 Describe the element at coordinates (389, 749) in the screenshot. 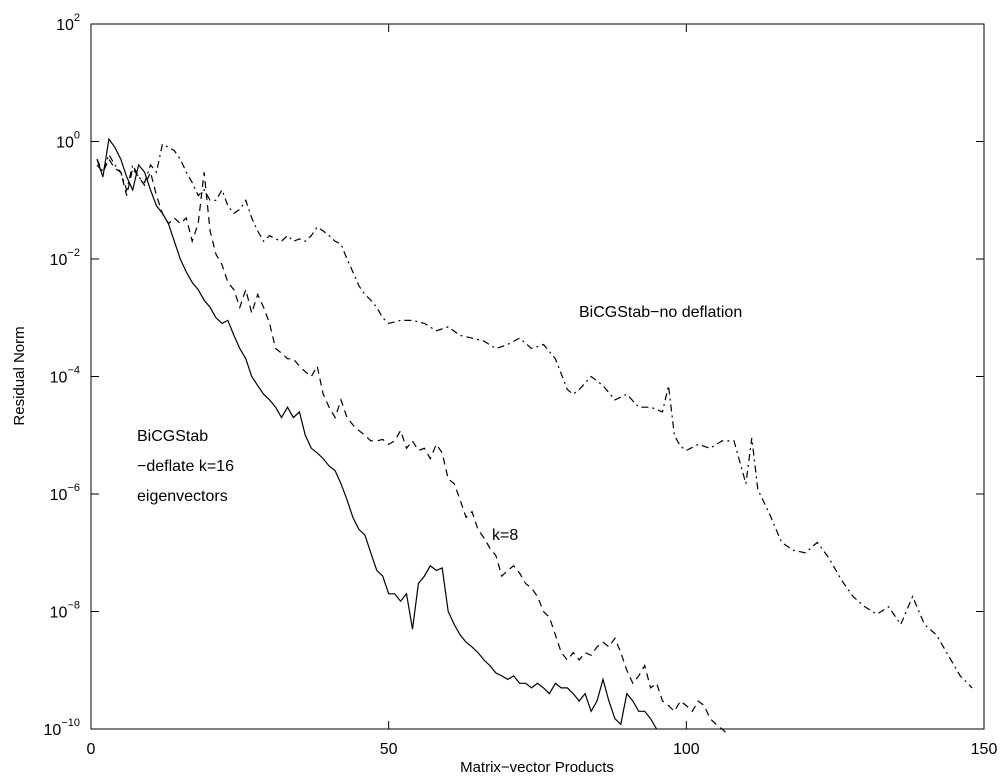

I see `x-tick-label: 50` at that location.